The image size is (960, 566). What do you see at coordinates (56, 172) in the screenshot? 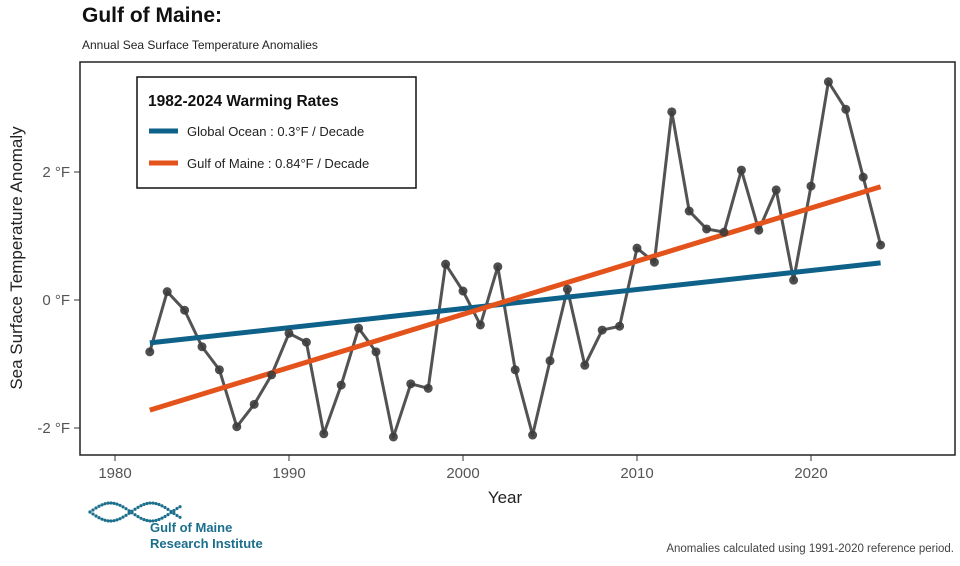
I see `y-tick-label: 2 °F` at bounding box center [56, 172].